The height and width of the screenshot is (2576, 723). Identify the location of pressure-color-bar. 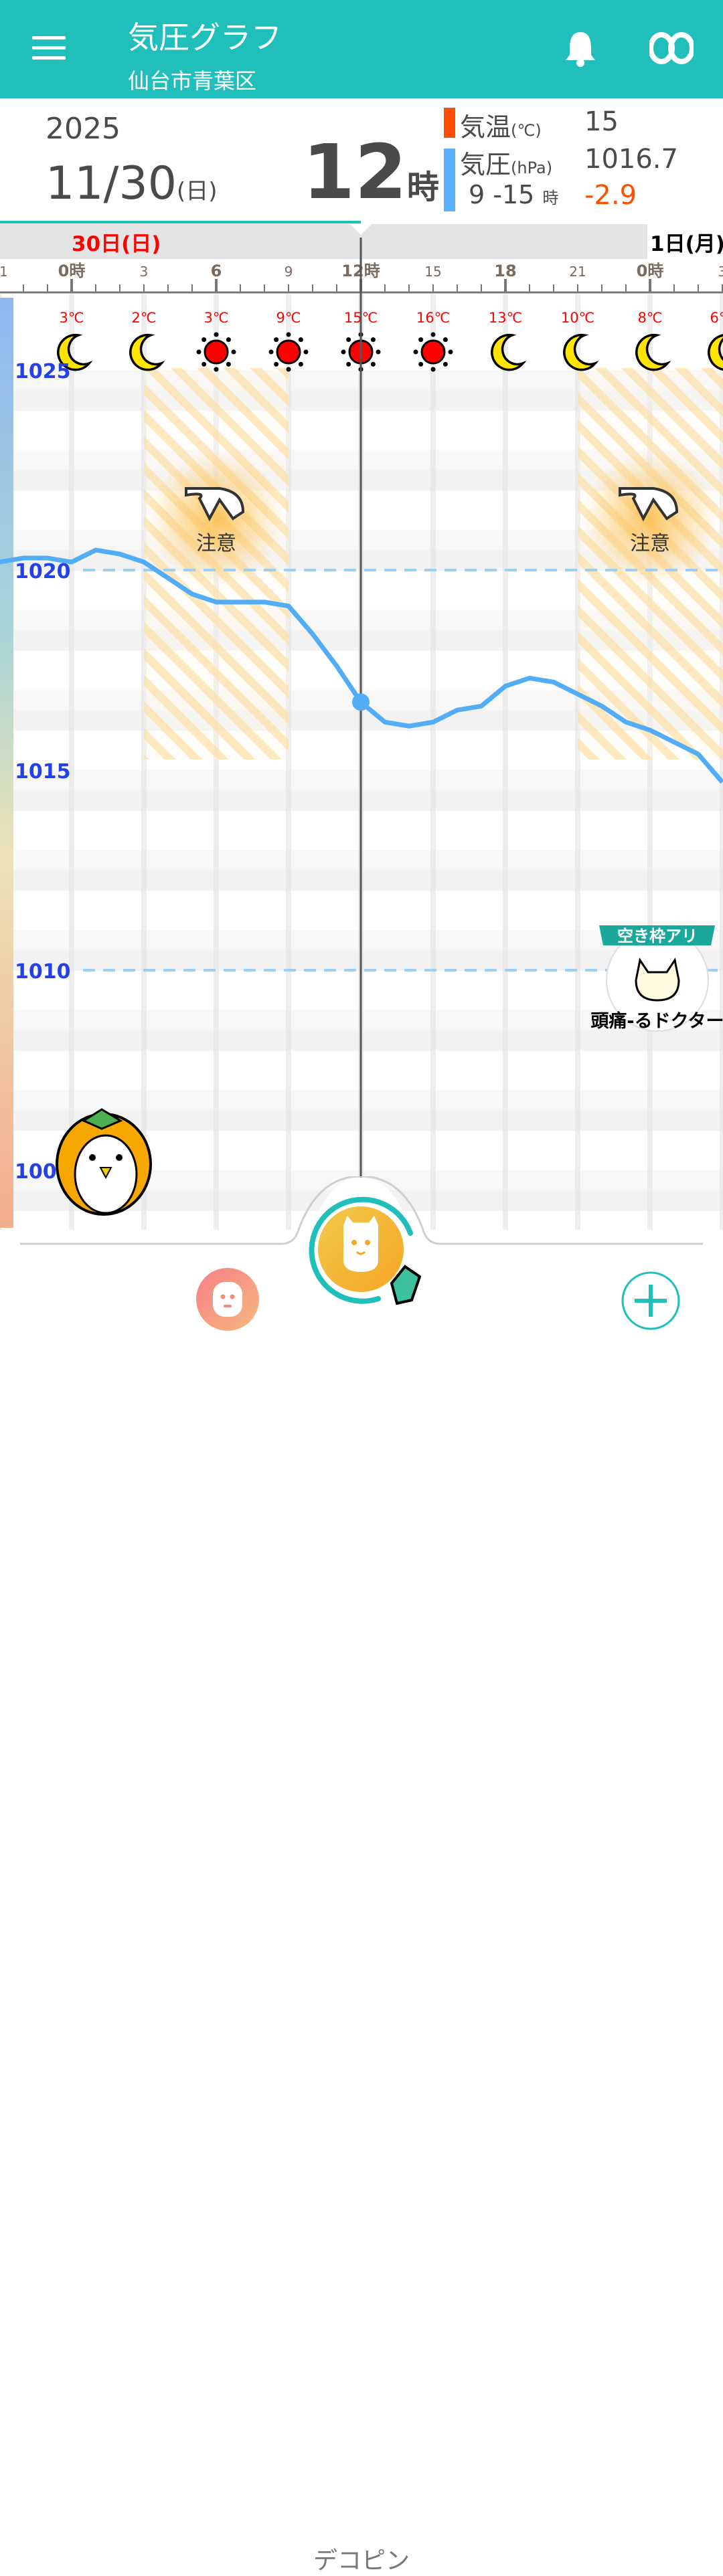
(449, 180).